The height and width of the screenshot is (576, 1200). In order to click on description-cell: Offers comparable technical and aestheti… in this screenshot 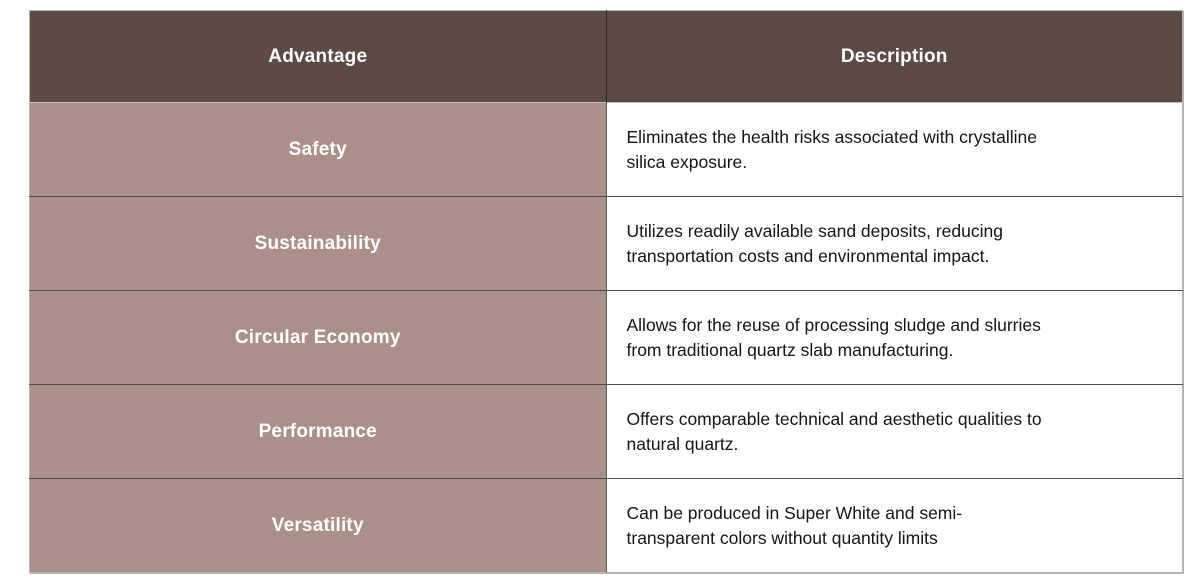, I will do `click(894, 431)`.